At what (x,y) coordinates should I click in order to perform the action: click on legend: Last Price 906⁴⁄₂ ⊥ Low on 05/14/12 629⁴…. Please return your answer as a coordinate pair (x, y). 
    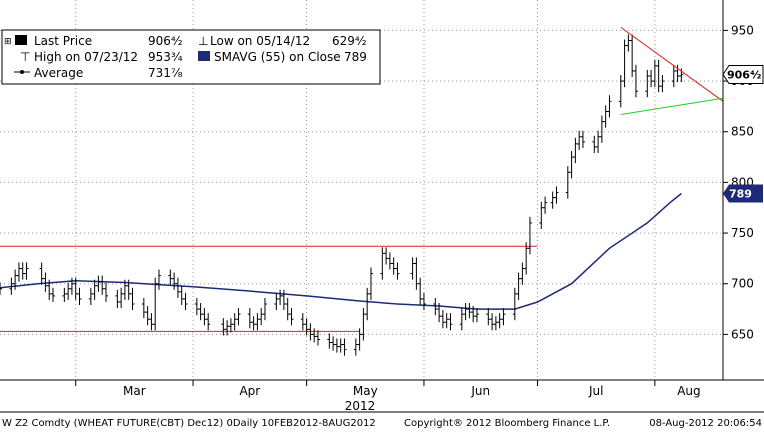
    Looking at the image, I should click on (191, 57).